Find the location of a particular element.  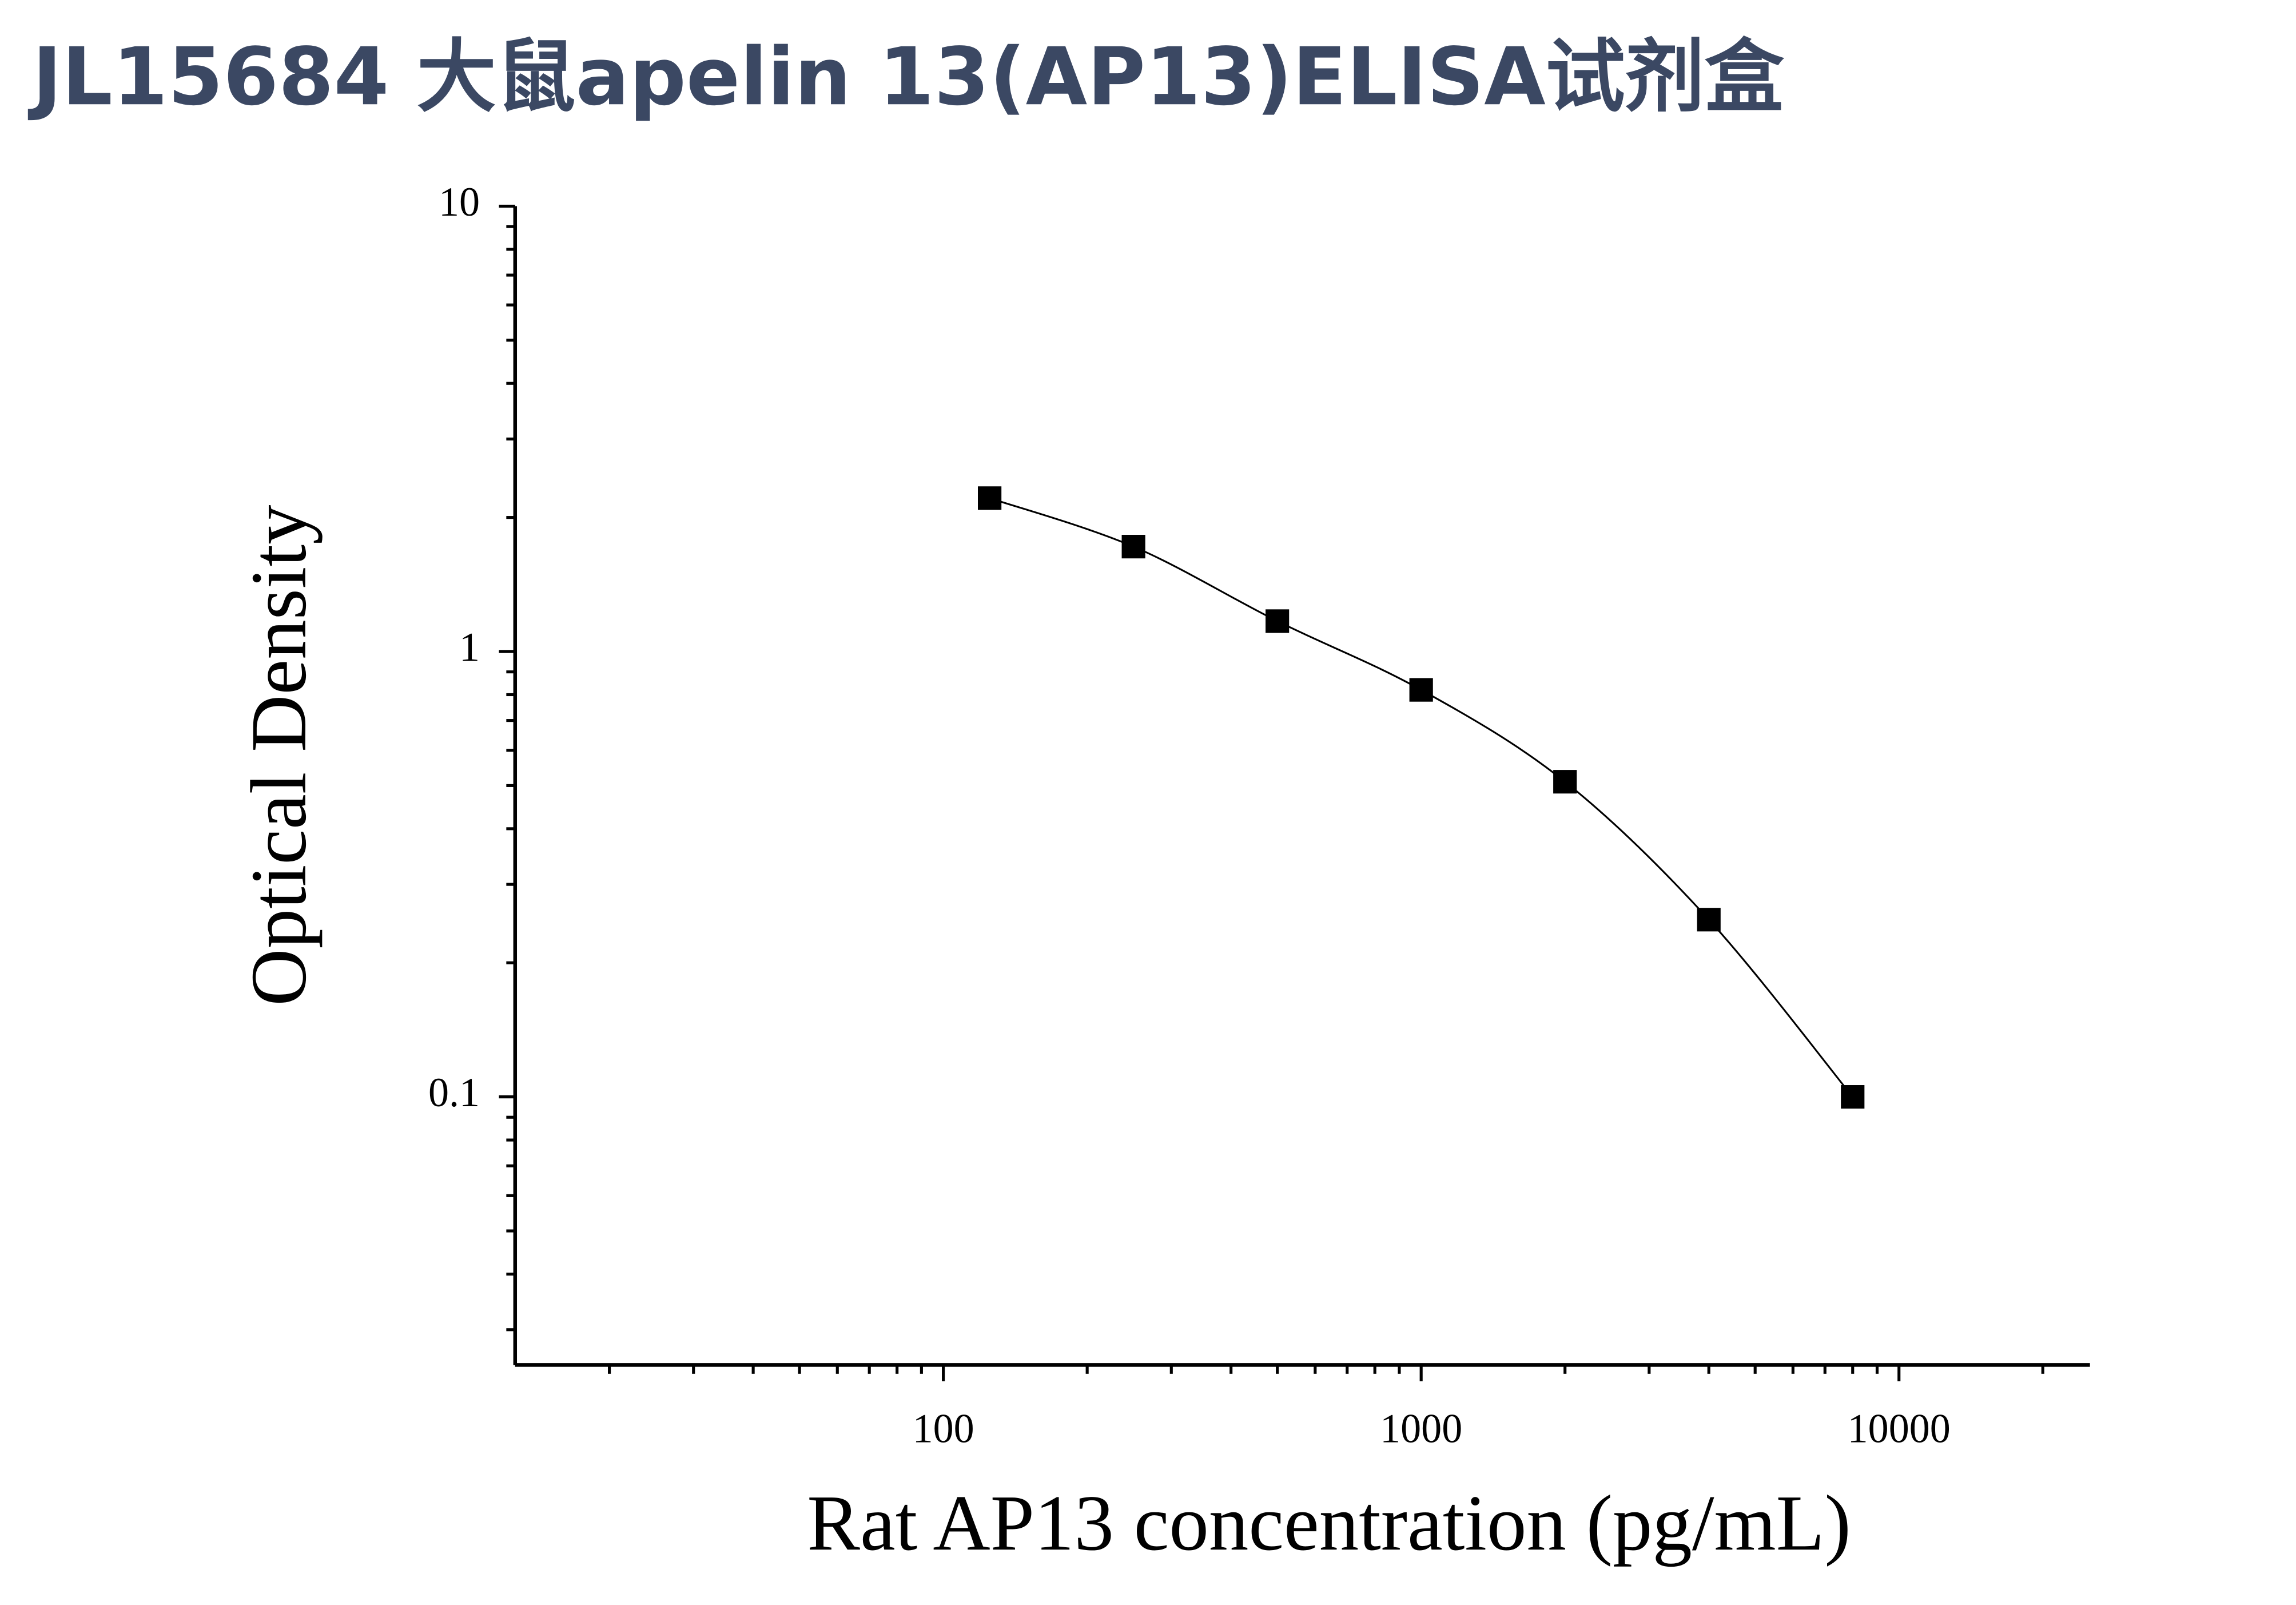

chart-title: JL15684 大鼠apelin 13(AP13)ELISA试剂盒 is located at coordinates (906, 76).